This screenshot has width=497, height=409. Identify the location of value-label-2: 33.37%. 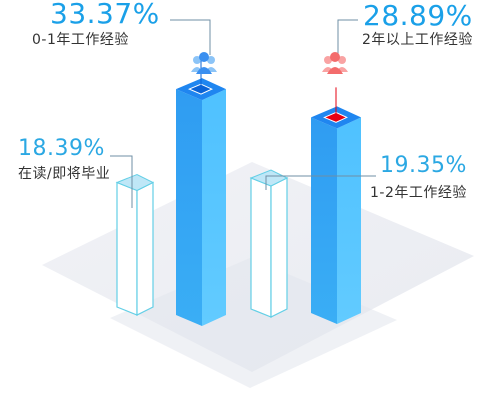
(105, 15).